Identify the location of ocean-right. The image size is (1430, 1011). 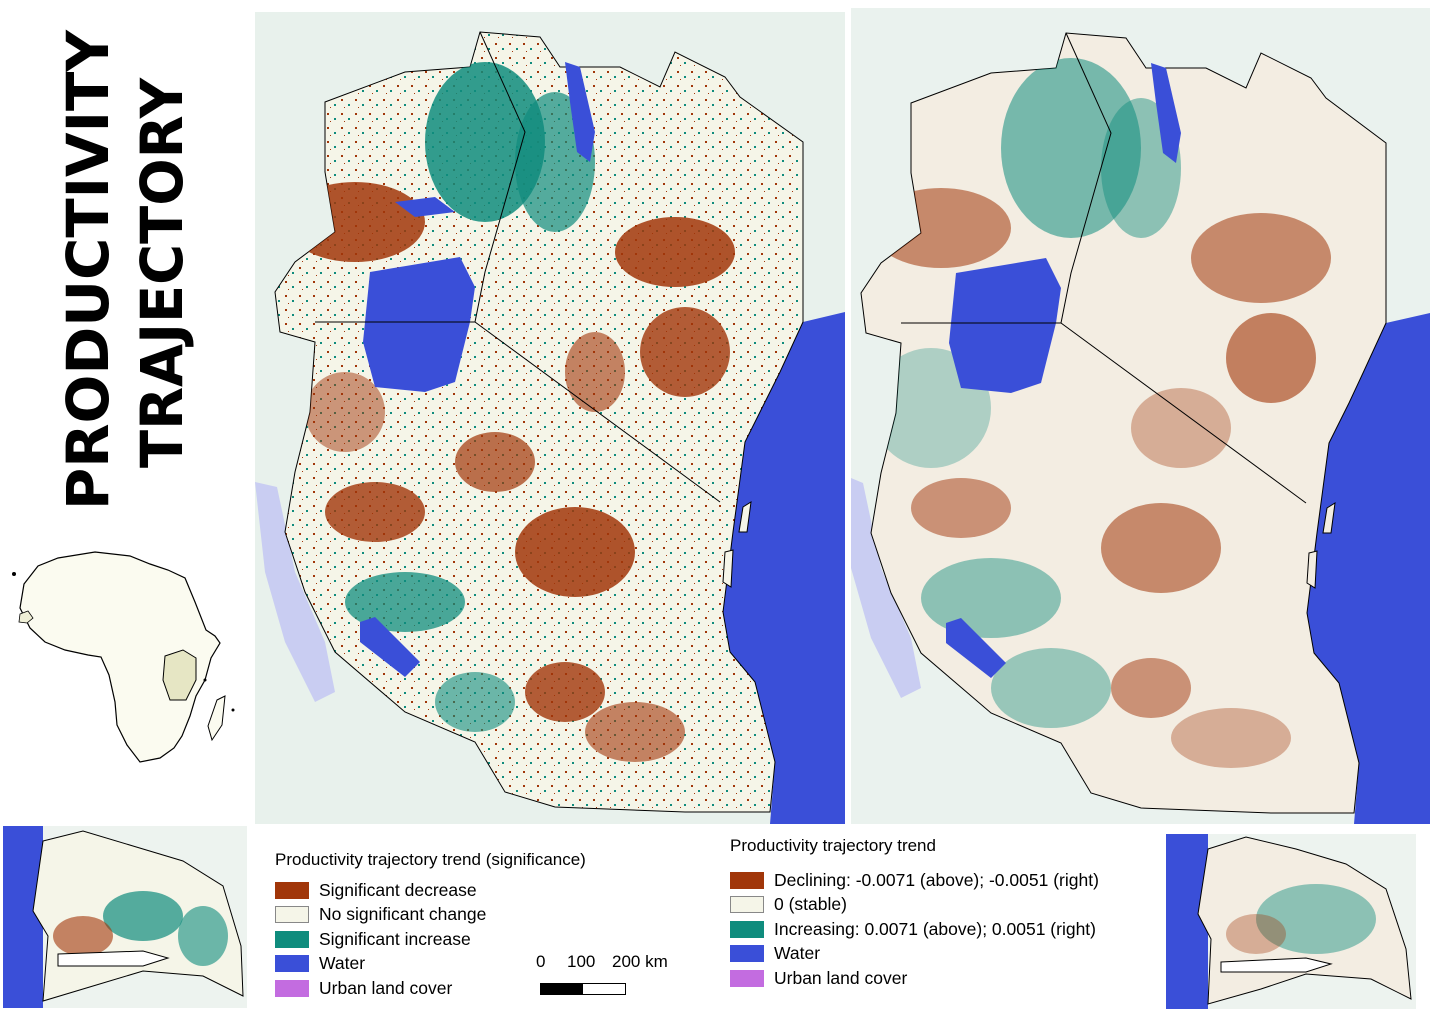
(1368, 568).